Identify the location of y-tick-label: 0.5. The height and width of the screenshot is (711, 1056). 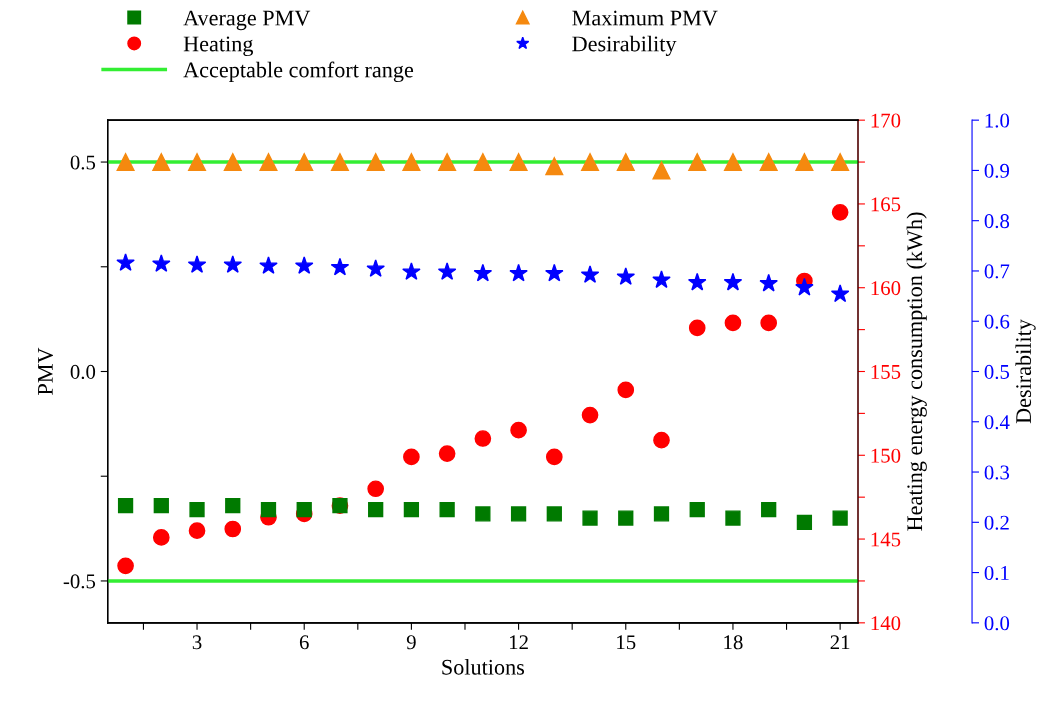
(83, 162).